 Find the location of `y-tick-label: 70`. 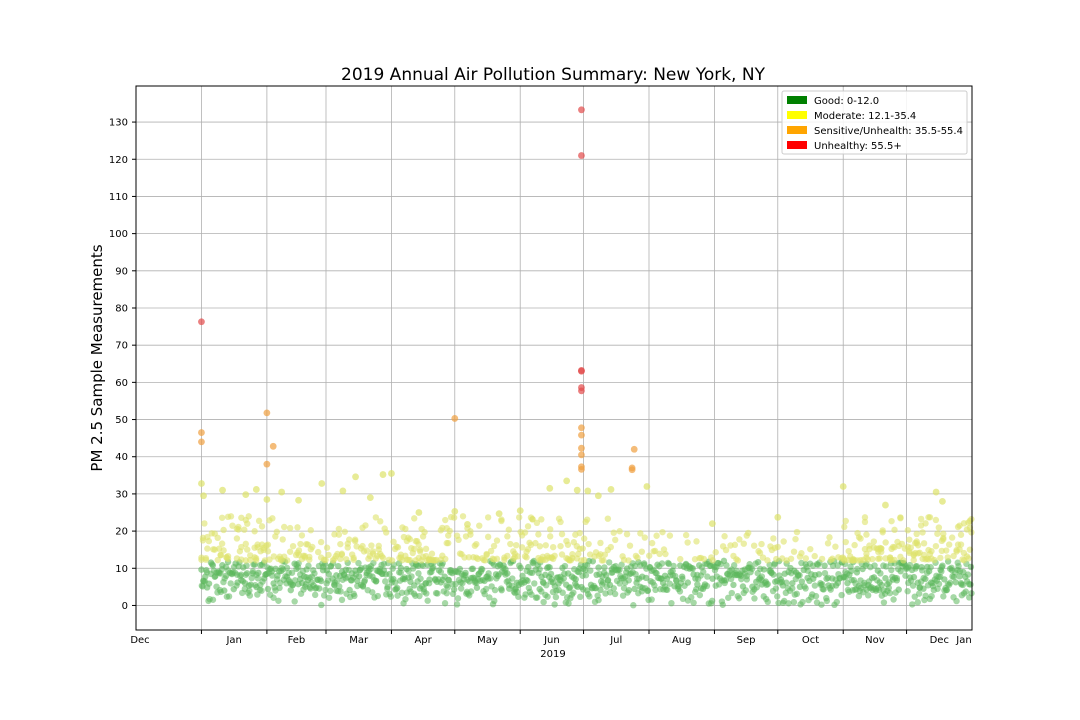

y-tick-label: 70 is located at coordinates (121, 346).